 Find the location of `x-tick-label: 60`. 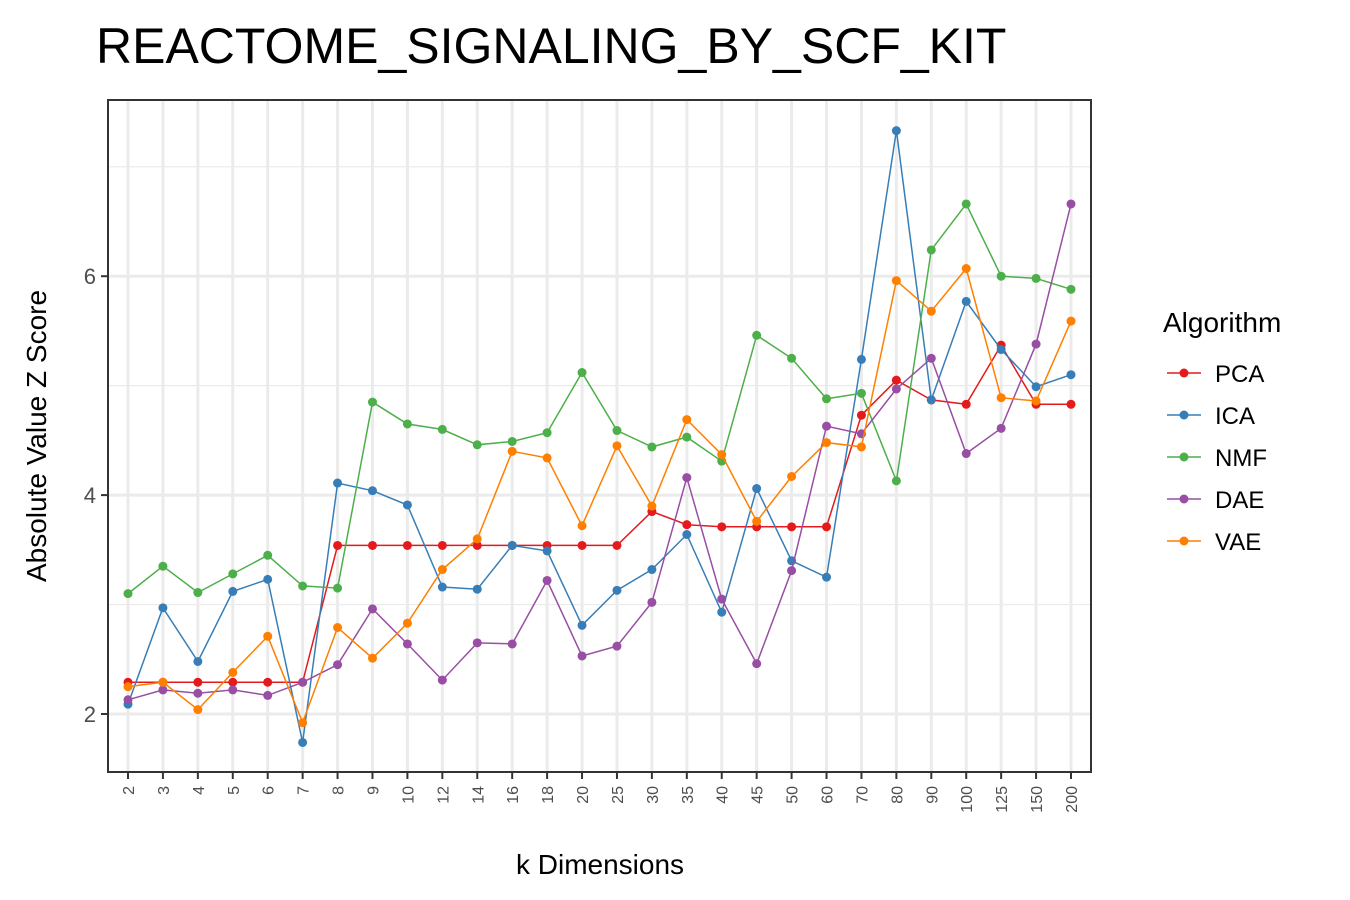

x-tick-label: 60 is located at coordinates (828, 795).